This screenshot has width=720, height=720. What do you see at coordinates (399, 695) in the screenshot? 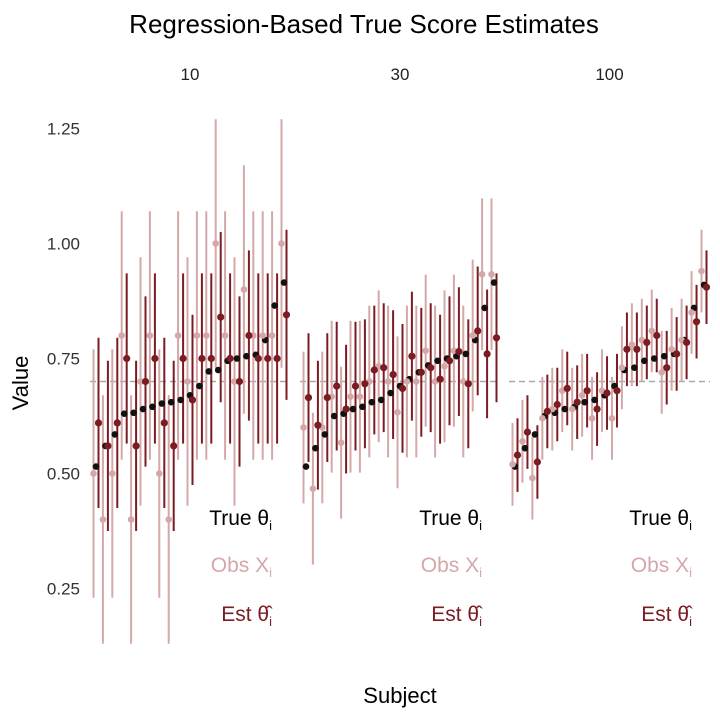
I see `x-axis-label: Subject` at bounding box center [399, 695].